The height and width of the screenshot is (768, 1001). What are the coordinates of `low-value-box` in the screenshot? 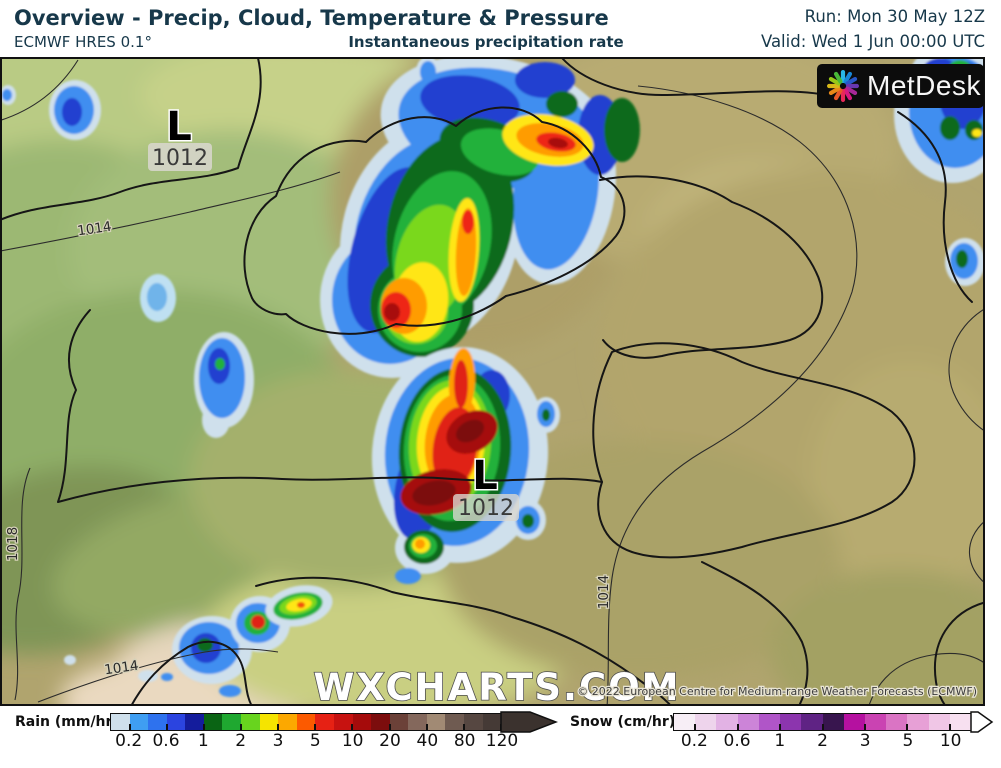 It's located at (180, 157).